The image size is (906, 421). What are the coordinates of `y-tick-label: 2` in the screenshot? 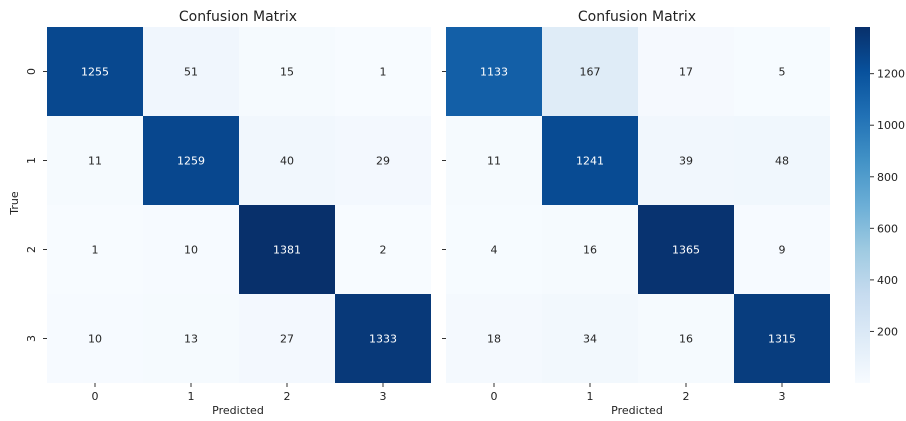 It's located at (31, 249).